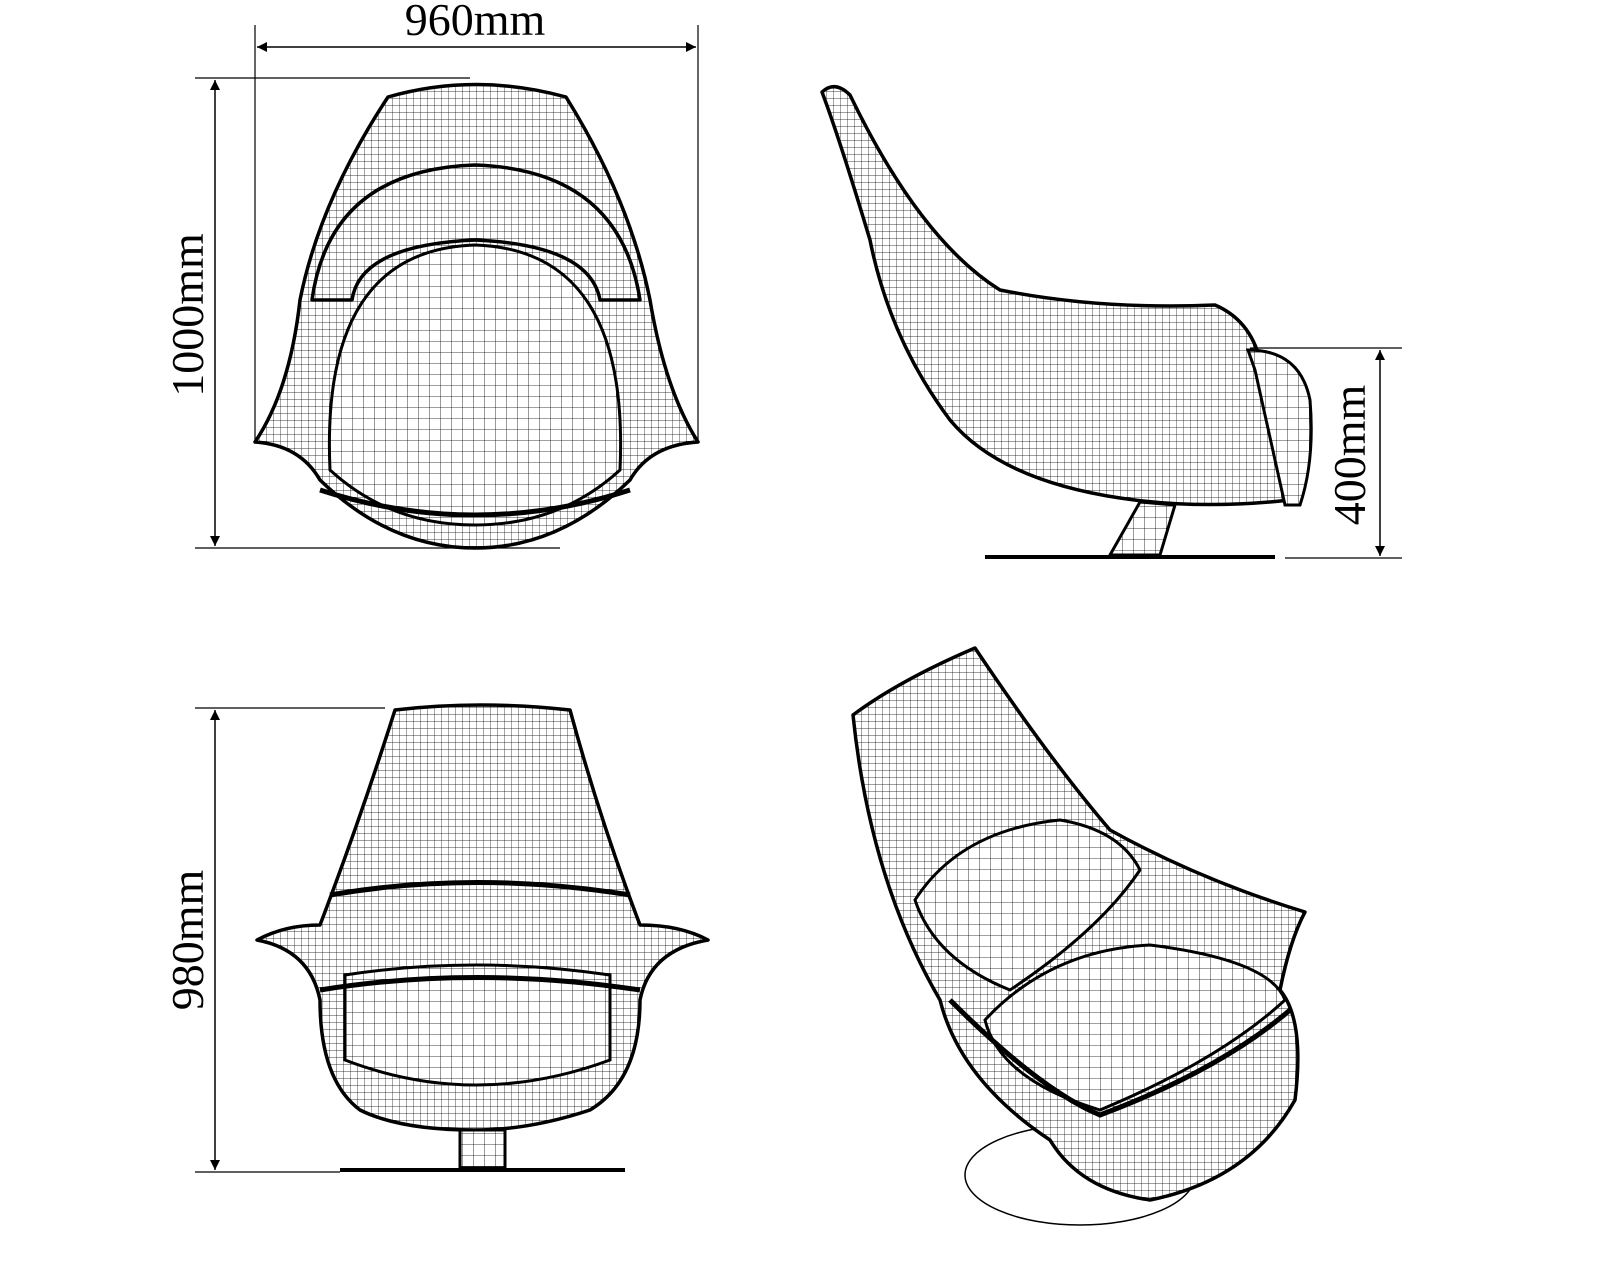  I want to click on rear-cushion, so click(475, 385).